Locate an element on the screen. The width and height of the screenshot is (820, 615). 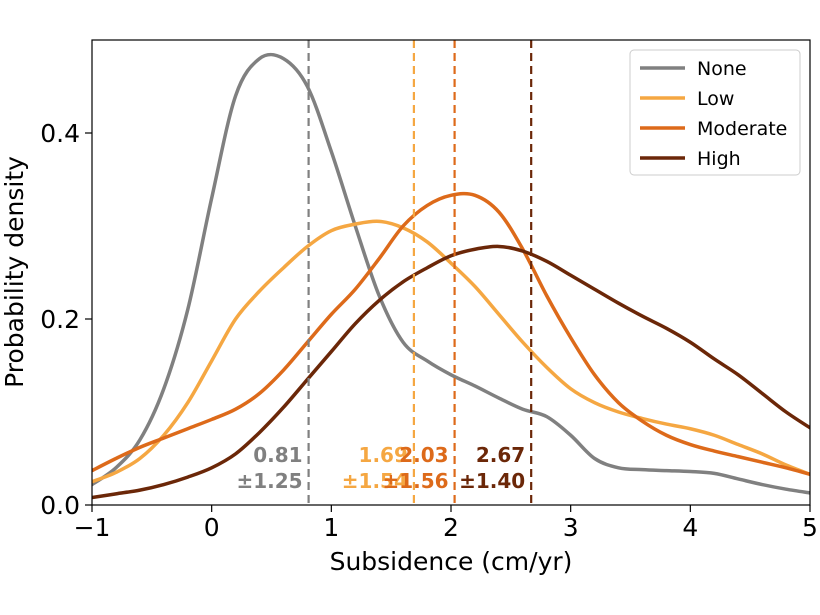
mean-label-high: 2.67 is located at coordinates (500, 455).